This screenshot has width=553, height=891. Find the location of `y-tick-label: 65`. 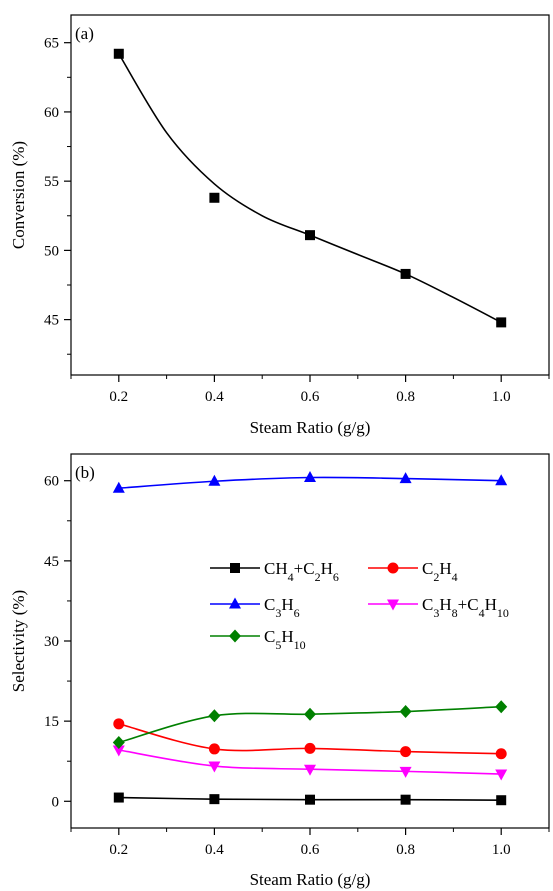

y-tick-label: 65 is located at coordinates (51, 44).